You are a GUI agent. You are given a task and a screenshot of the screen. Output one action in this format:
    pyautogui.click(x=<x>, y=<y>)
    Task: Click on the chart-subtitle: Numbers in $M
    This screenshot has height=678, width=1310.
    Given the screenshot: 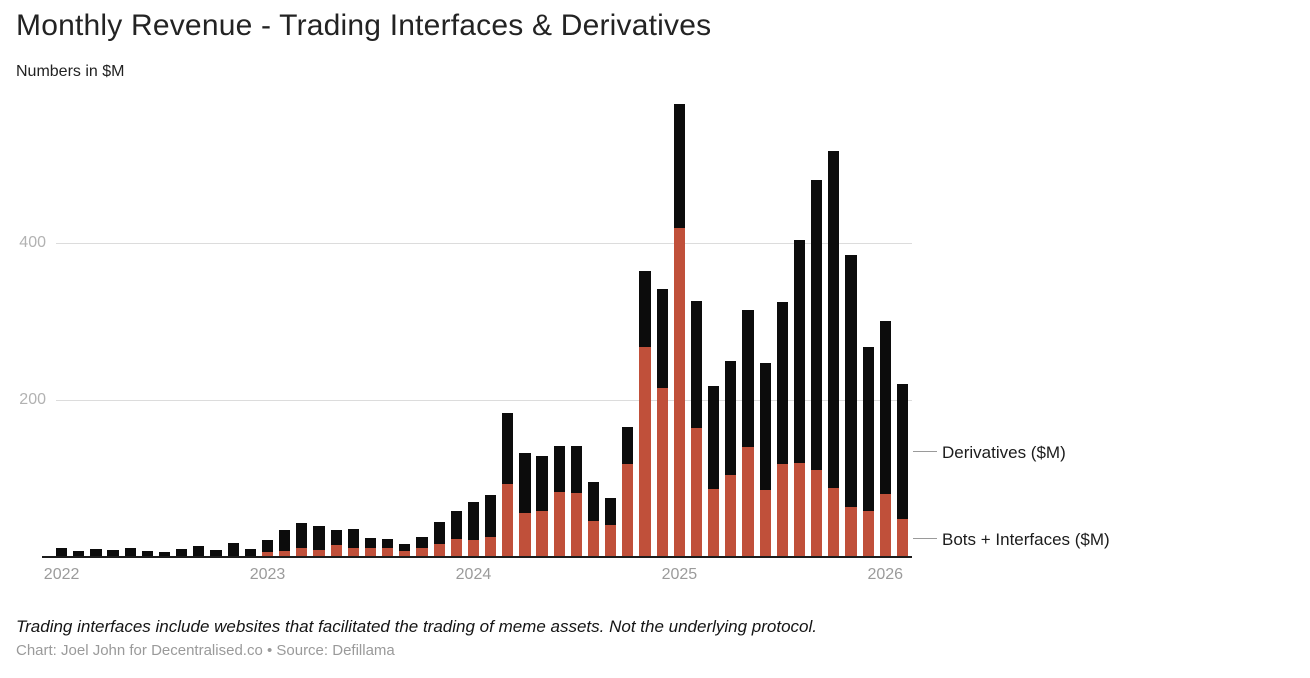 What is the action you would take?
    pyautogui.click(x=70, y=71)
    